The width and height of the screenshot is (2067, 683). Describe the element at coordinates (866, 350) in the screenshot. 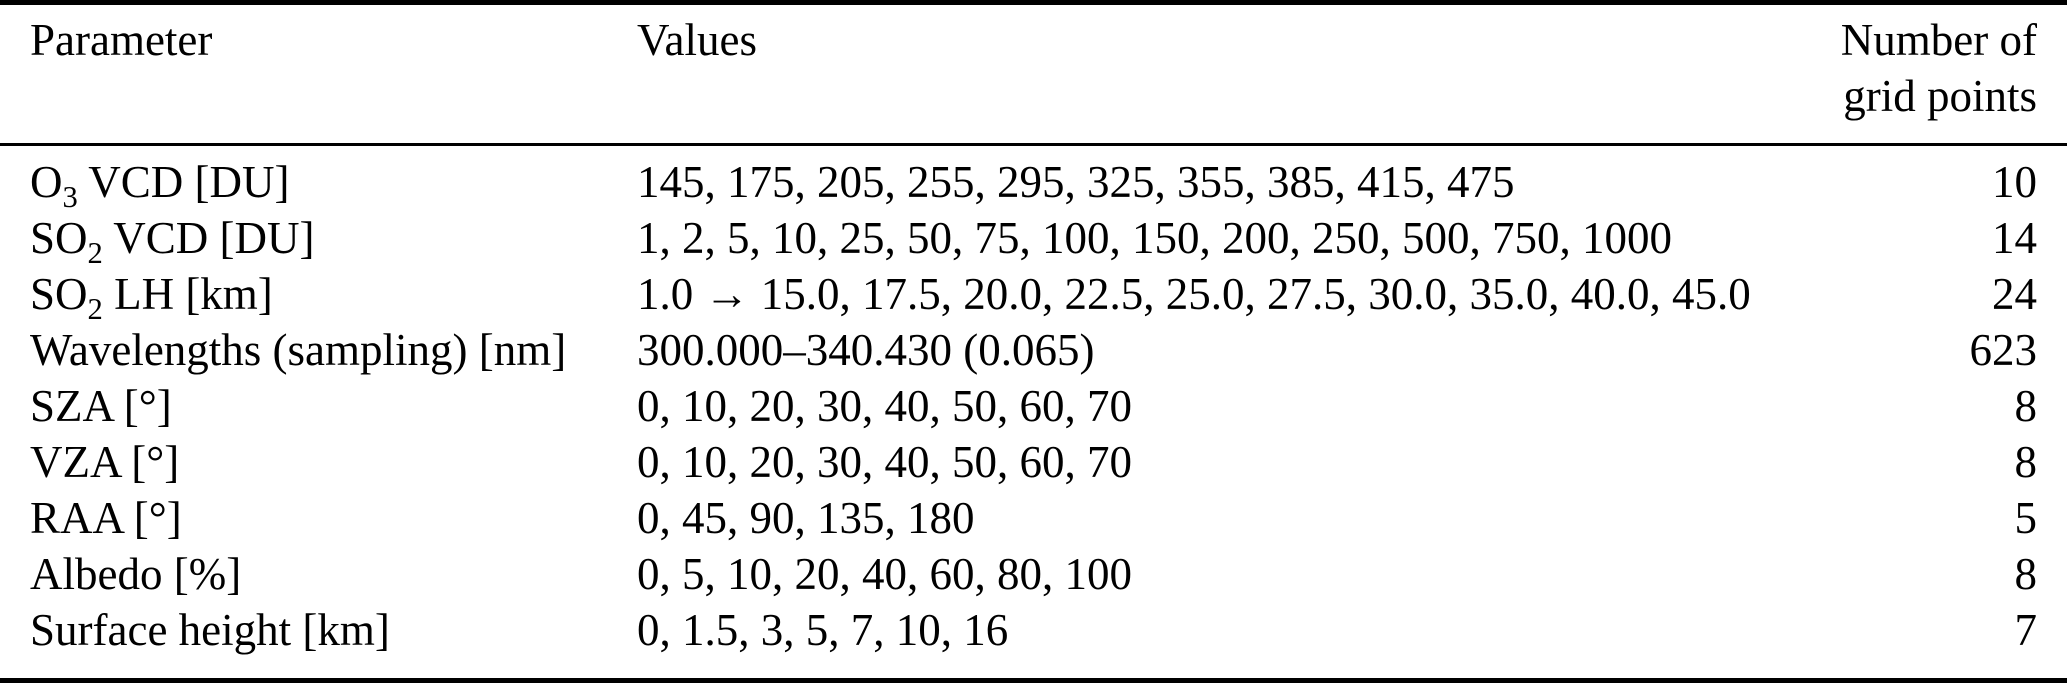

I see `values-cell: 300.000–340.430 (0.065)` at that location.